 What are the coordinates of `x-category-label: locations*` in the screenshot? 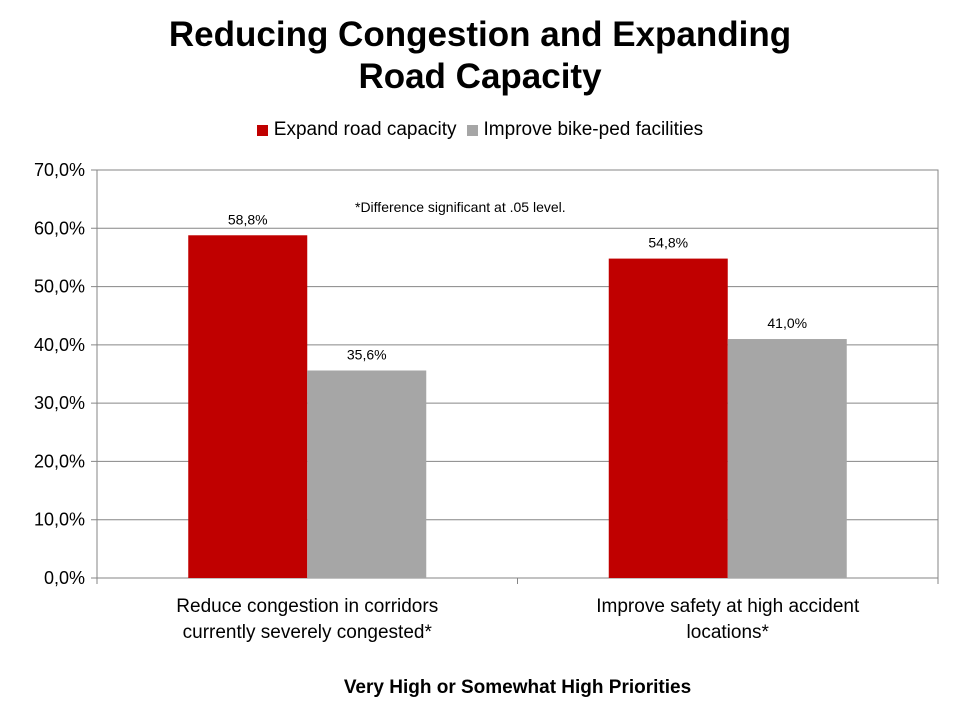 It's located at (728, 632).